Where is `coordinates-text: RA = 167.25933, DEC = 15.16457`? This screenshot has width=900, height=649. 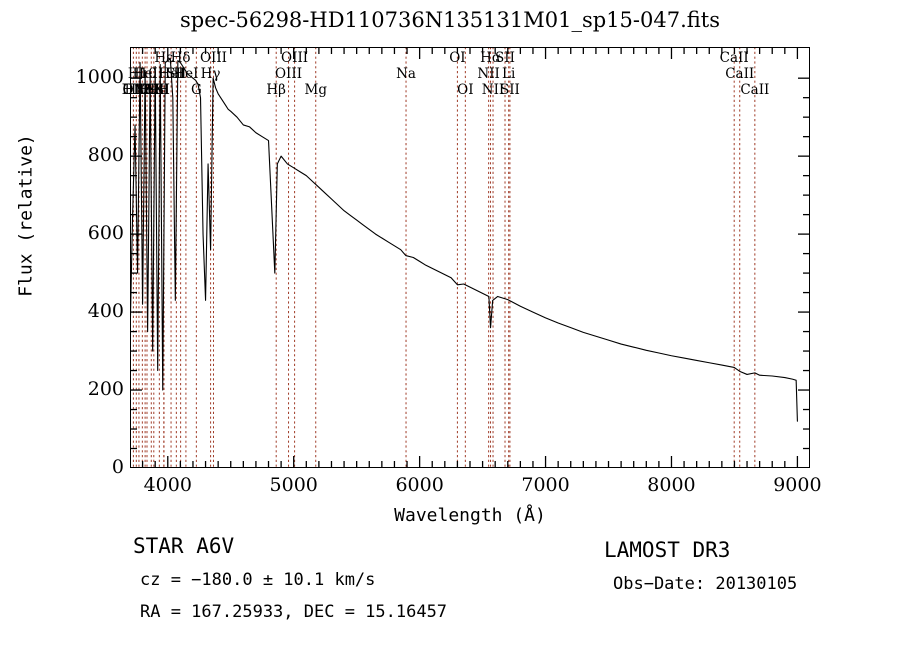 coordinates-text: RA = 167.25933, DEC = 15.16457 is located at coordinates (294, 612).